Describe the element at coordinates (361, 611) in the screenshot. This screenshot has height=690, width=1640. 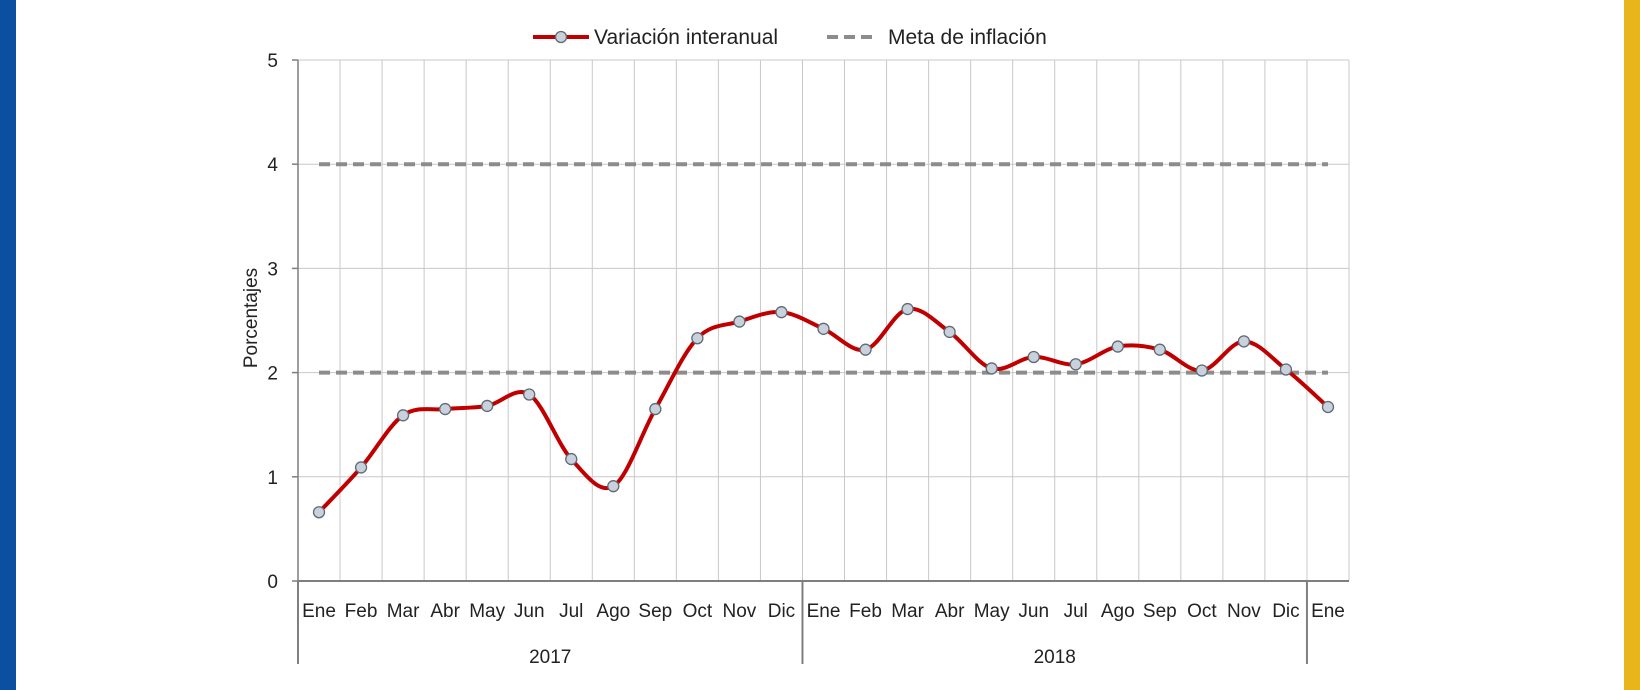
I see `x-tick-label-1: Feb` at that location.